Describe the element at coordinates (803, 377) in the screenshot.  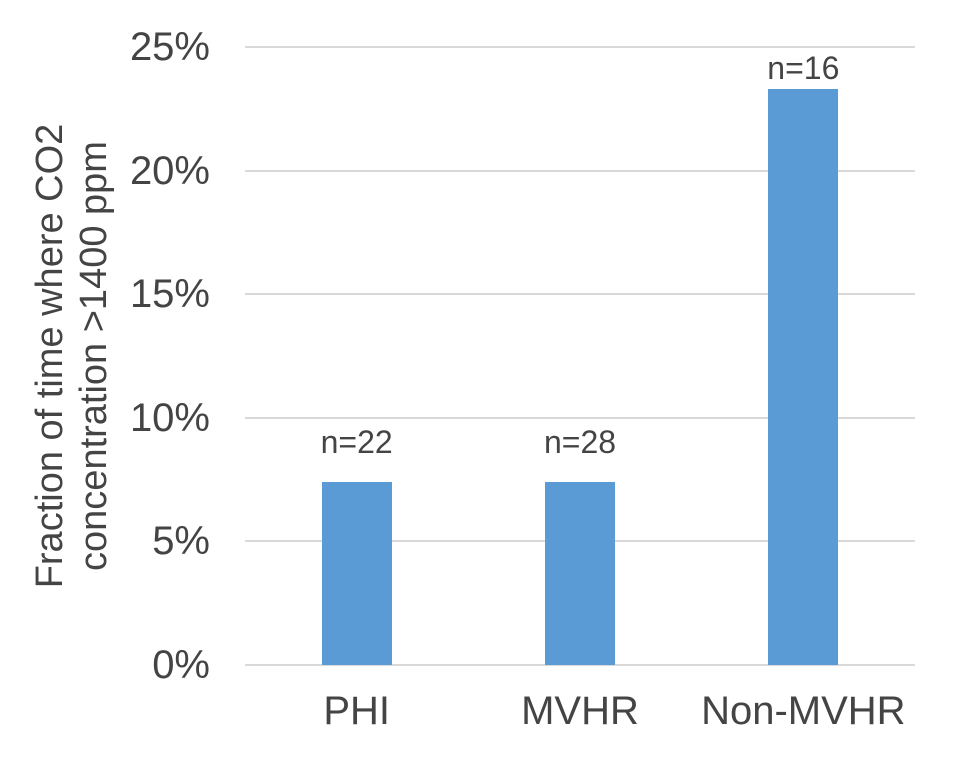
I see `bar-non-mvhr` at that location.